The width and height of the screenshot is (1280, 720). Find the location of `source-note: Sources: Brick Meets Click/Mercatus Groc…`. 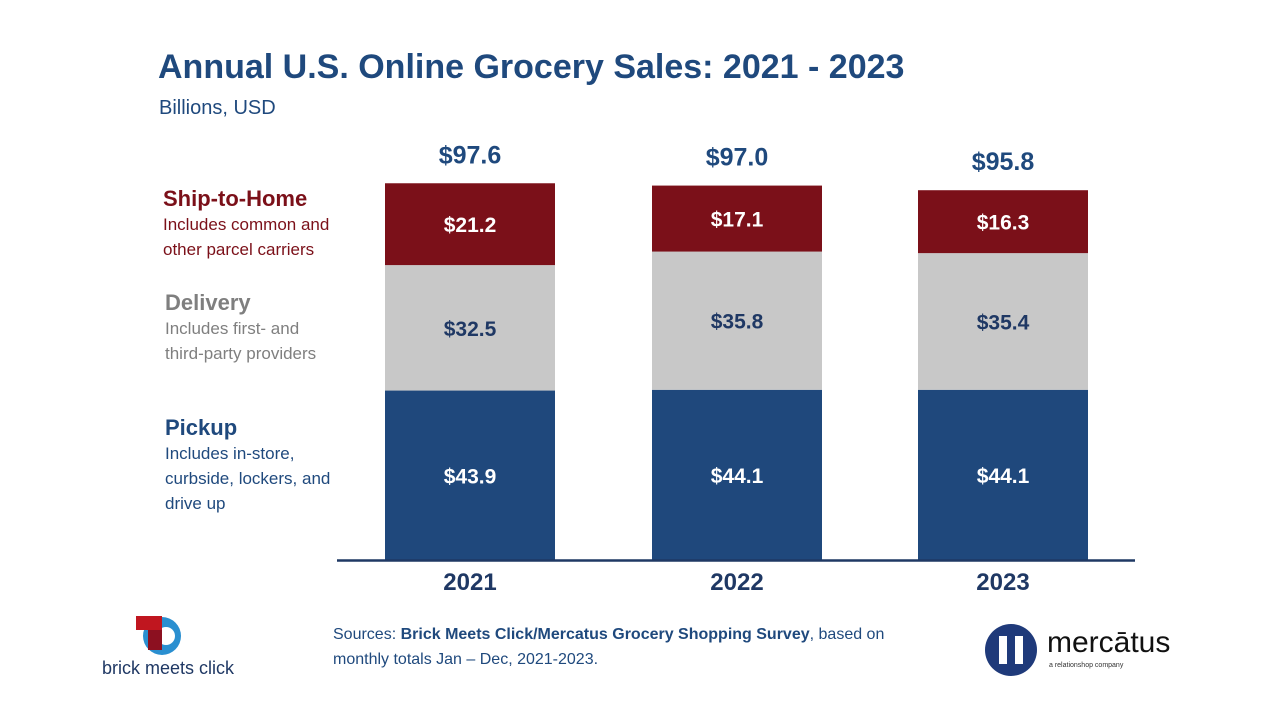

source-note: Sources: Brick Meets Click/Mercatus Groc… is located at coordinates (608, 647).